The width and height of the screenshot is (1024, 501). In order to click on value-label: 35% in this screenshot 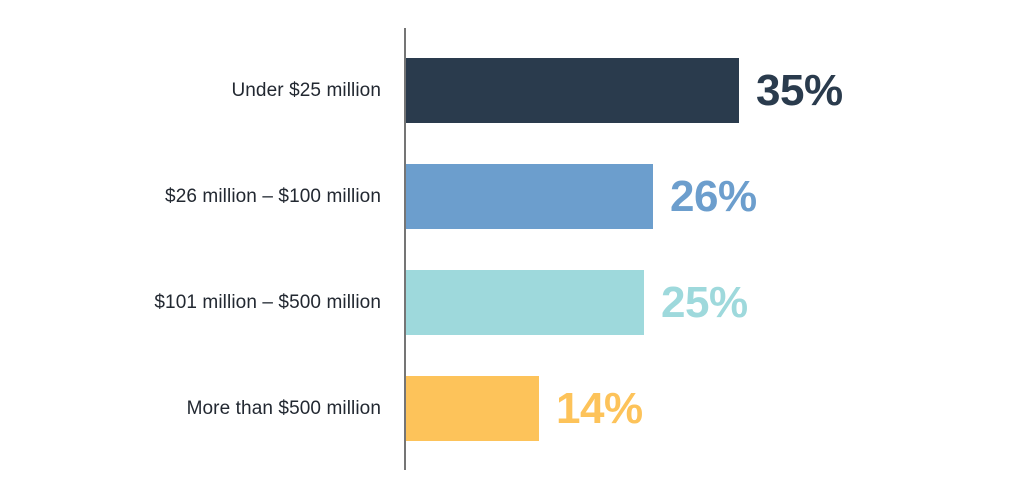, I will do `click(799, 90)`.